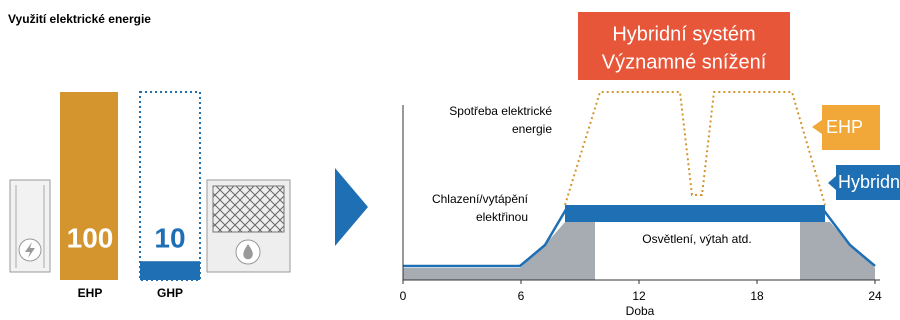 This screenshot has width=900, height=320. I want to click on x-tick-label: 18, so click(757, 296).